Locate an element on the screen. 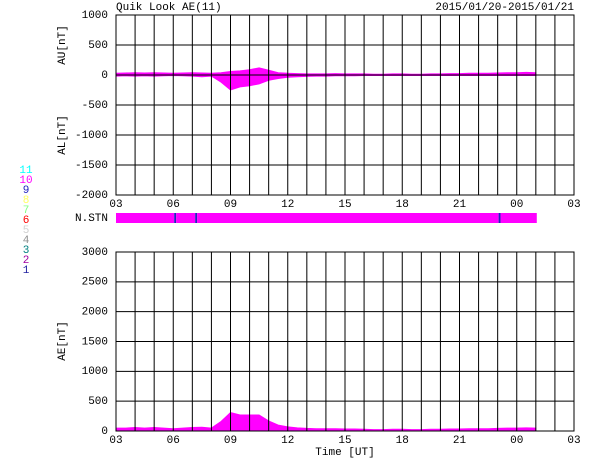 Image resolution: width=590 pixels, height=460 pixels. legend-label: 7 is located at coordinates (26, 211).